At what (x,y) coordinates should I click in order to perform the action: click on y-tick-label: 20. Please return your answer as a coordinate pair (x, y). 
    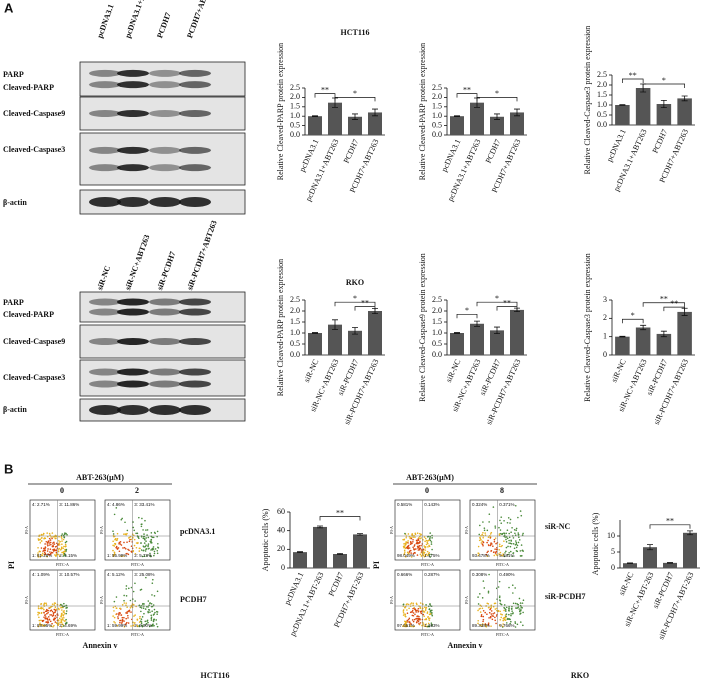
    Looking at the image, I should click on (281, 548).